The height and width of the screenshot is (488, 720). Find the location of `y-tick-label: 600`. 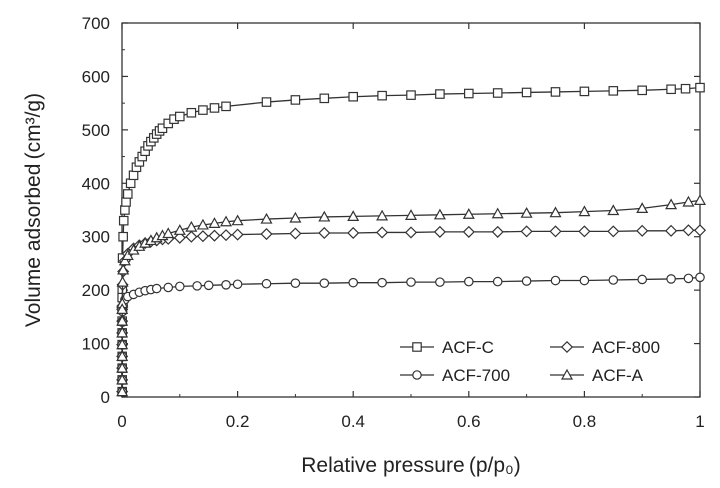

y-tick-label: 600 is located at coordinates (96, 76).